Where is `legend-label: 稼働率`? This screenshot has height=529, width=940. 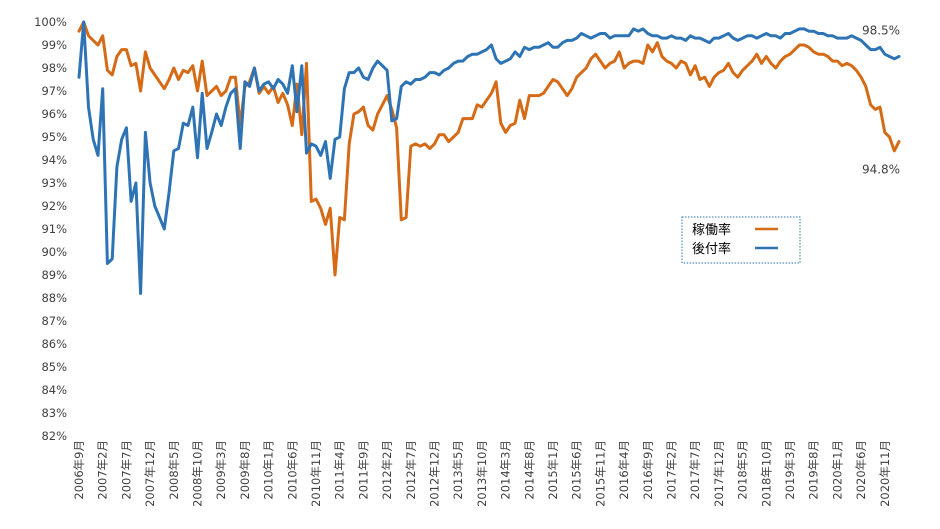
legend-label: 稼働率 is located at coordinates (711, 230).